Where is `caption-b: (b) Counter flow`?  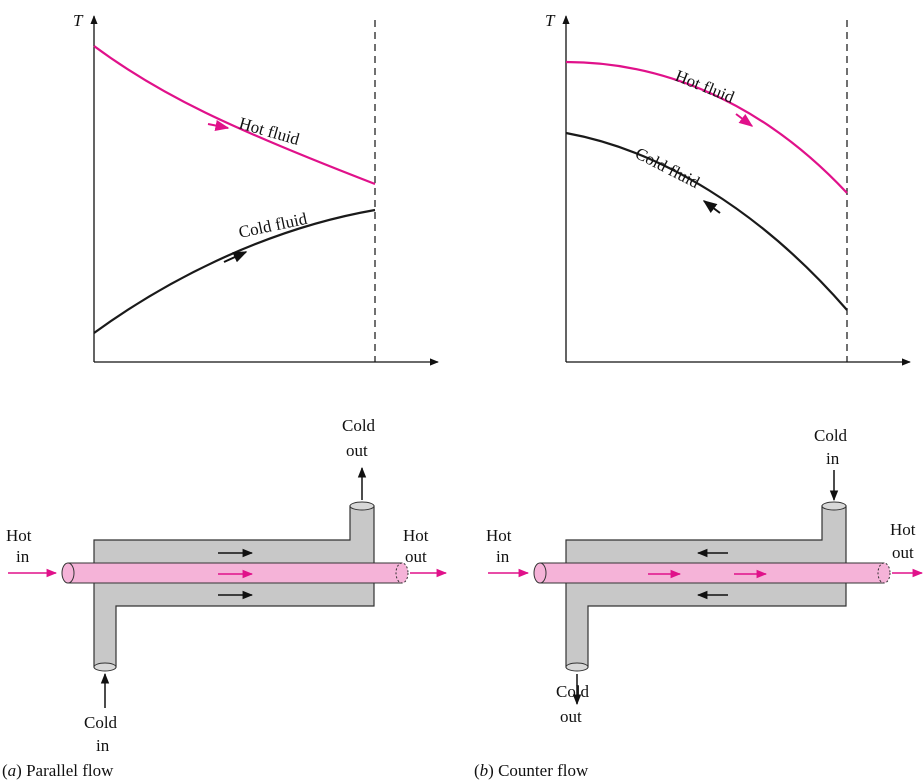 caption-b: (b) Counter flow is located at coordinates (531, 770).